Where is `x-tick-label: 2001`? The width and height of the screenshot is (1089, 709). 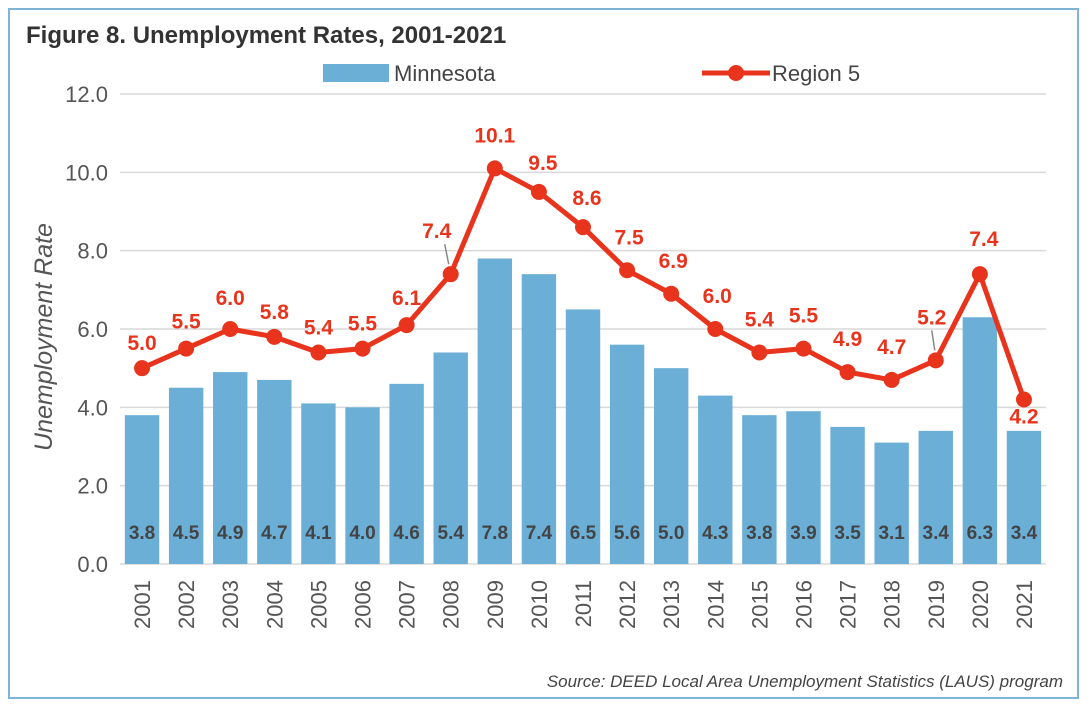 x-tick-label: 2001 is located at coordinates (142, 604).